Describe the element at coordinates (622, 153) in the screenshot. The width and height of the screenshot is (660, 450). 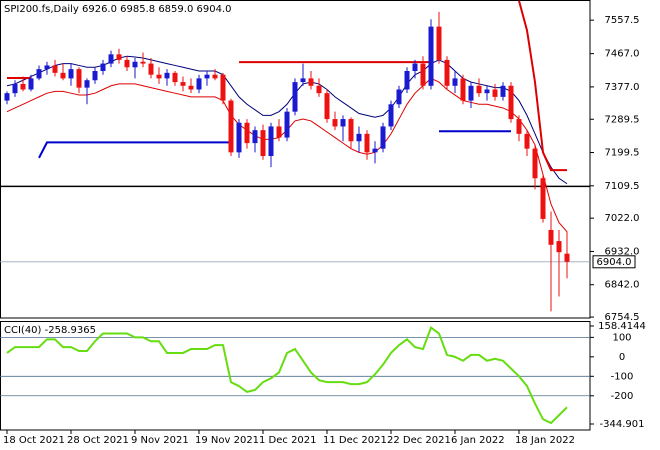
I see `y-tick-label: 7199.5` at that location.